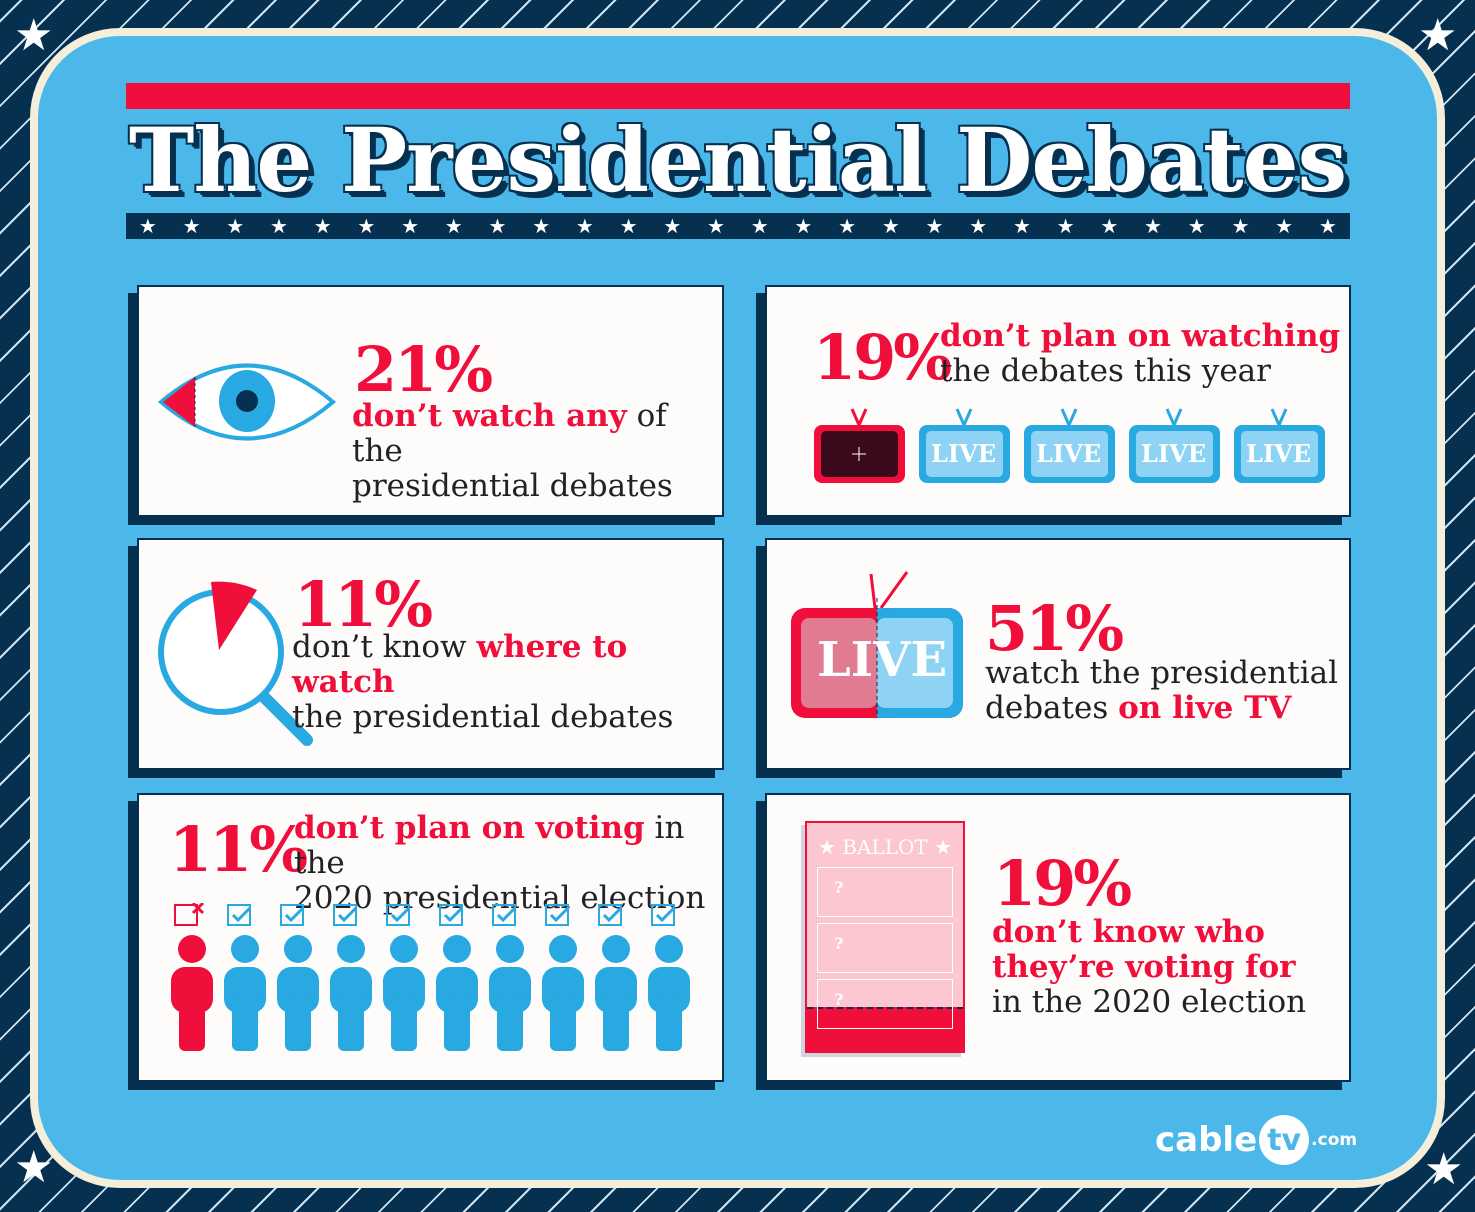 The width and height of the screenshot is (1475, 1212). Describe the element at coordinates (1162, 673) in the screenshot. I see `text: watch the presidential` at that location.